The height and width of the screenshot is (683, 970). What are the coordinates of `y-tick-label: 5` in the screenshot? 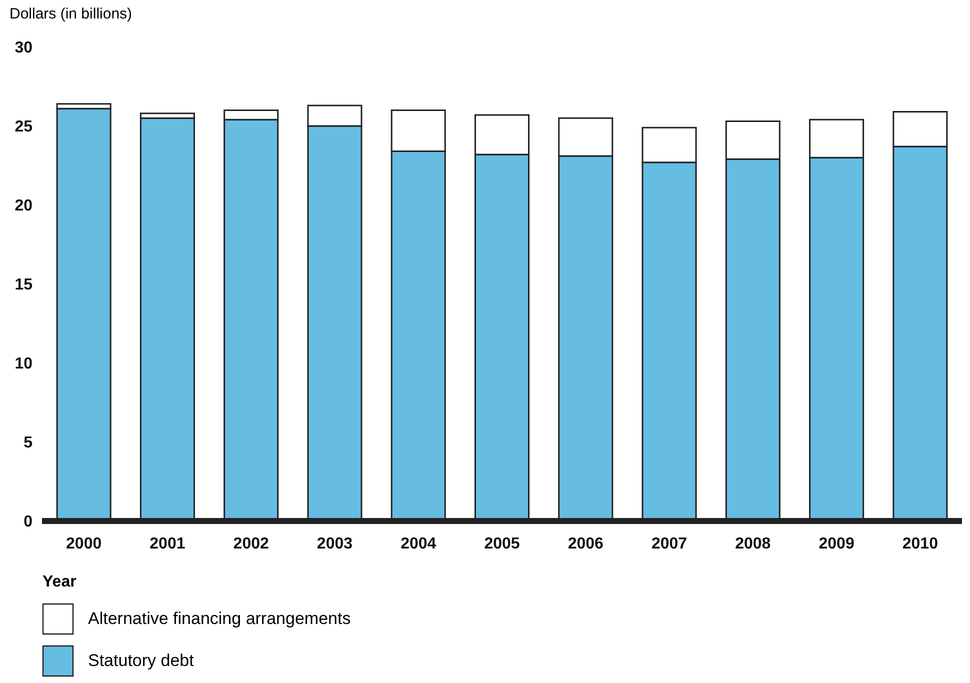 It's located at (28, 443).